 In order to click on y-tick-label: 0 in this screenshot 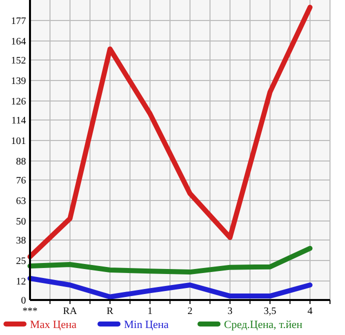, I will do `click(23, 301)`.